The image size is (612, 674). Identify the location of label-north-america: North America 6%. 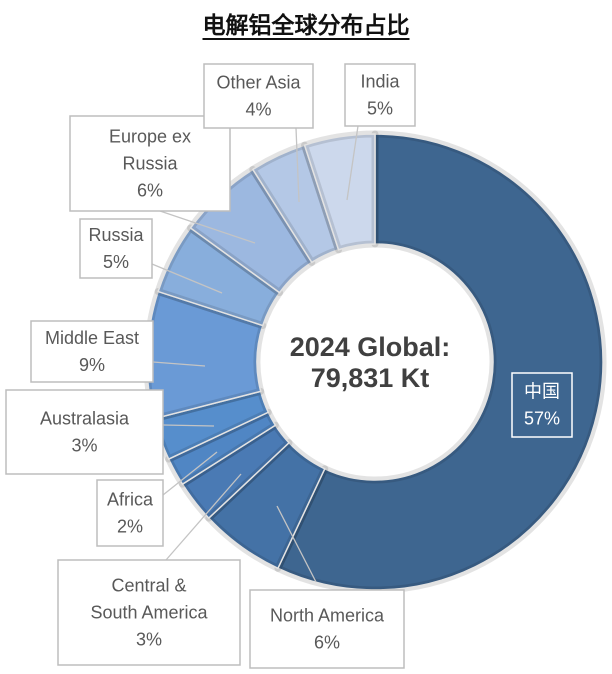
(327, 587).